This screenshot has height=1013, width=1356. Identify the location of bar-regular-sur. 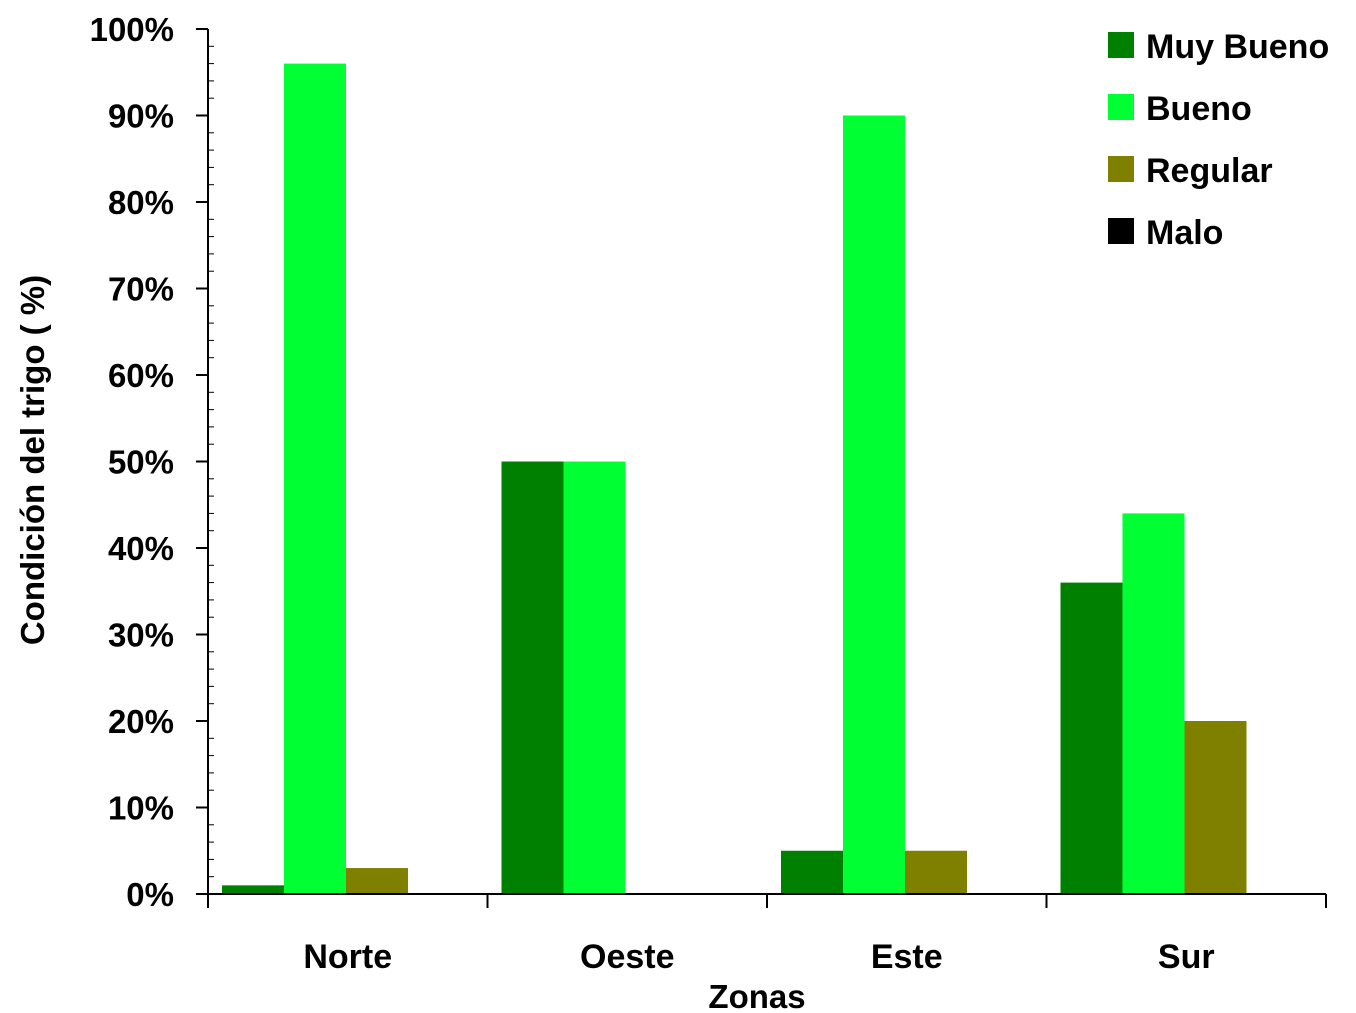
(1215, 807).